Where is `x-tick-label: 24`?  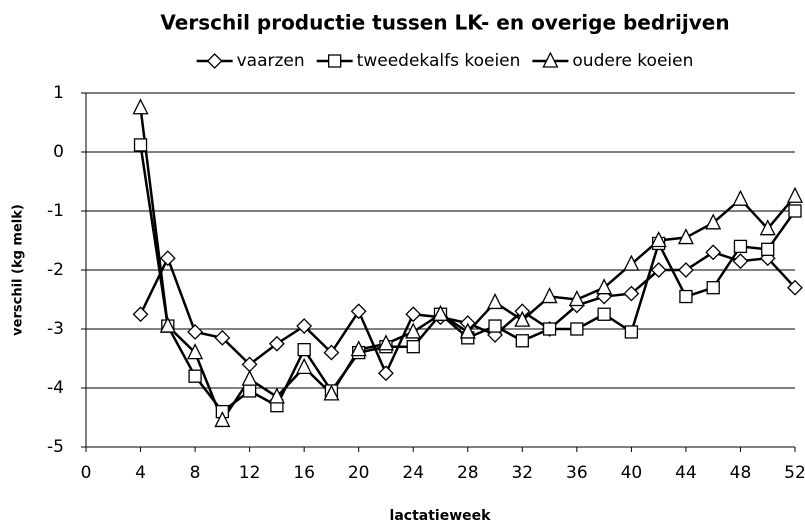
x-tick-label: 24 is located at coordinates (413, 473).